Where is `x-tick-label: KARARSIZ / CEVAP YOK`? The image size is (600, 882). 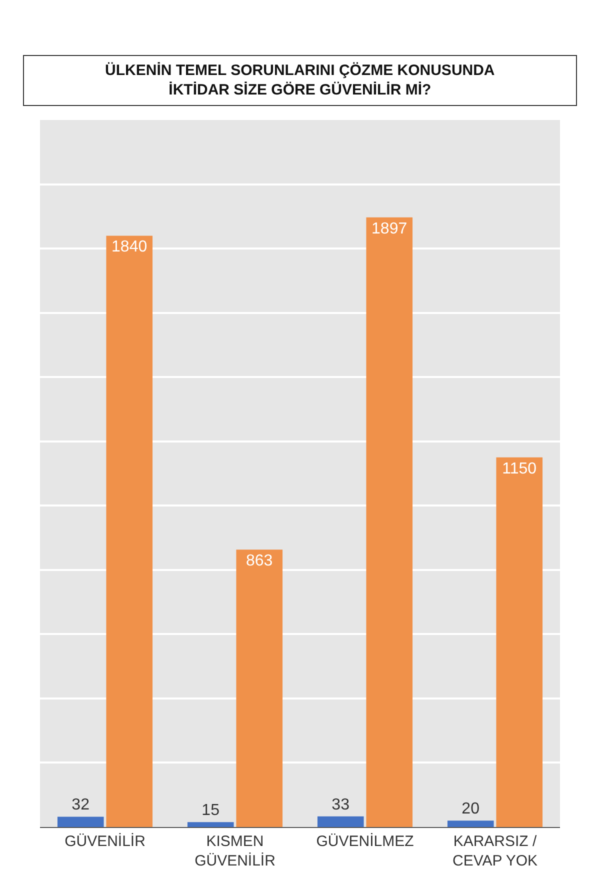 x-tick-label: KARARSIZ / CEVAP YOK is located at coordinates (495, 851).